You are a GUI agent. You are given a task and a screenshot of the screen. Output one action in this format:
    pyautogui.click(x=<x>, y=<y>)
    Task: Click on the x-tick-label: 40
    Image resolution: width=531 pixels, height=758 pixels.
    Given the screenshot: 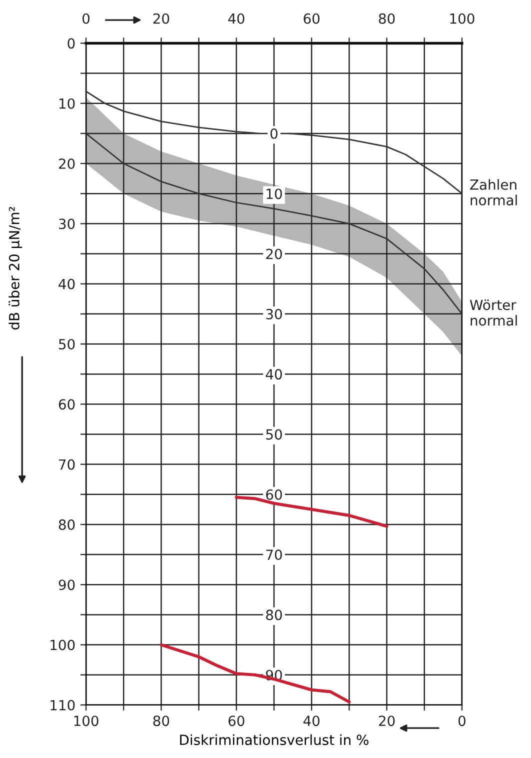 What is the action you would take?
    pyautogui.click(x=311, y=721)
    